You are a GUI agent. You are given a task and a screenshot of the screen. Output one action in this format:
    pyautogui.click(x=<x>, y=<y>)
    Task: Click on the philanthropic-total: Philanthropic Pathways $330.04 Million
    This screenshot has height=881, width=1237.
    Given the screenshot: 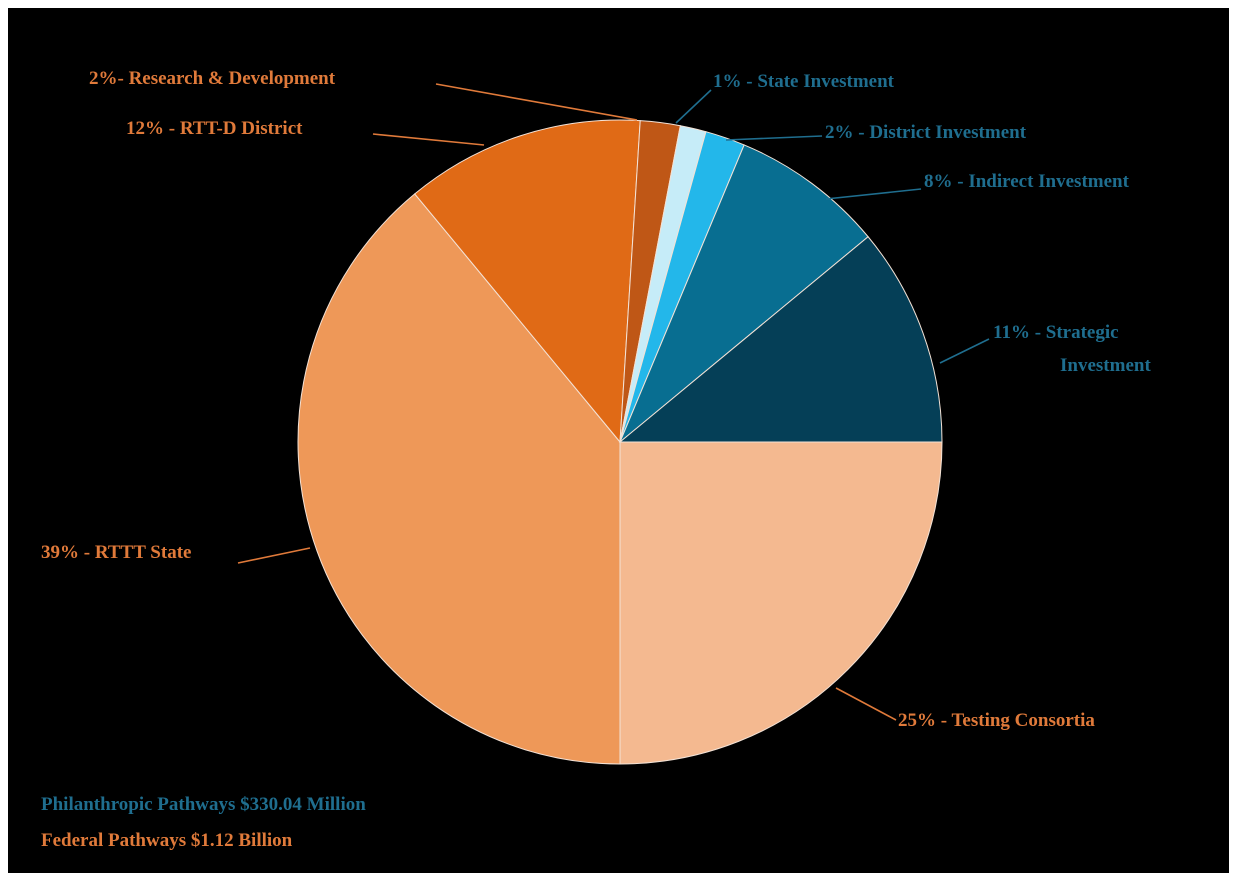 What is the action you would take?
    pyautogui.click(x=203, y=805)
    